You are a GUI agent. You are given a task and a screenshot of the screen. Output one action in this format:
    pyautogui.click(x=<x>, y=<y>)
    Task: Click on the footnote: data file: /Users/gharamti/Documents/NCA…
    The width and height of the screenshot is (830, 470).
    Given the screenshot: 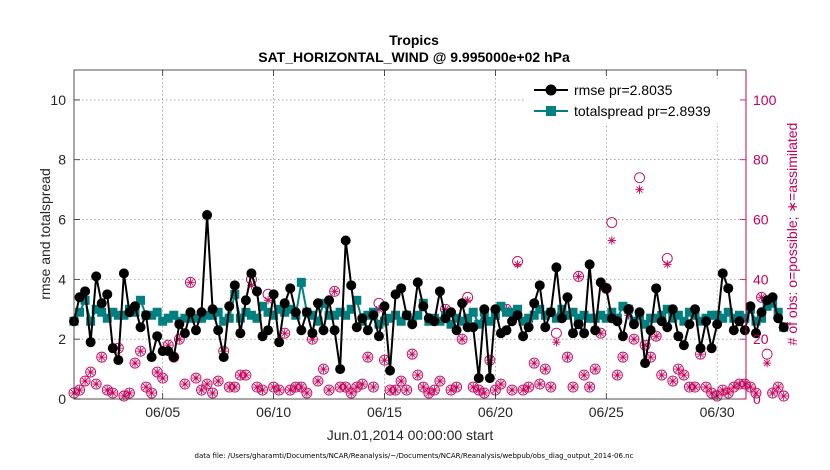 What is the action you would take?
    pyautogui.click(x=414, y=456)
    